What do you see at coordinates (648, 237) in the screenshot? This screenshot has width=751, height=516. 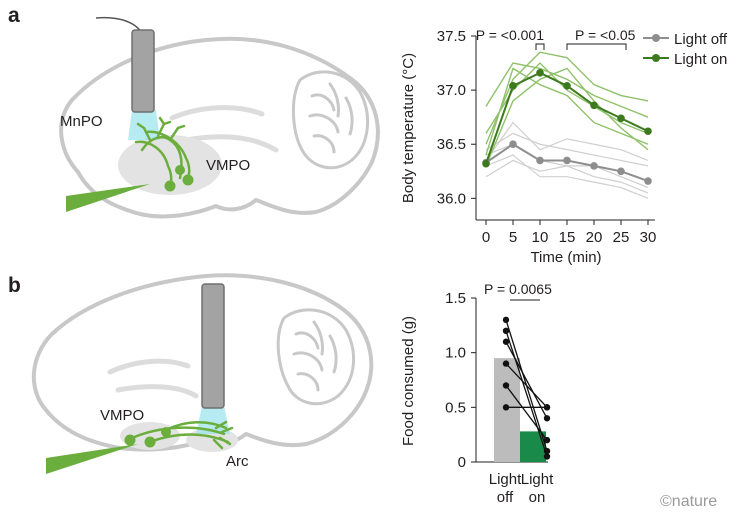 I see `temp-x-tick-label: 30` at bounding box center [648, 237].